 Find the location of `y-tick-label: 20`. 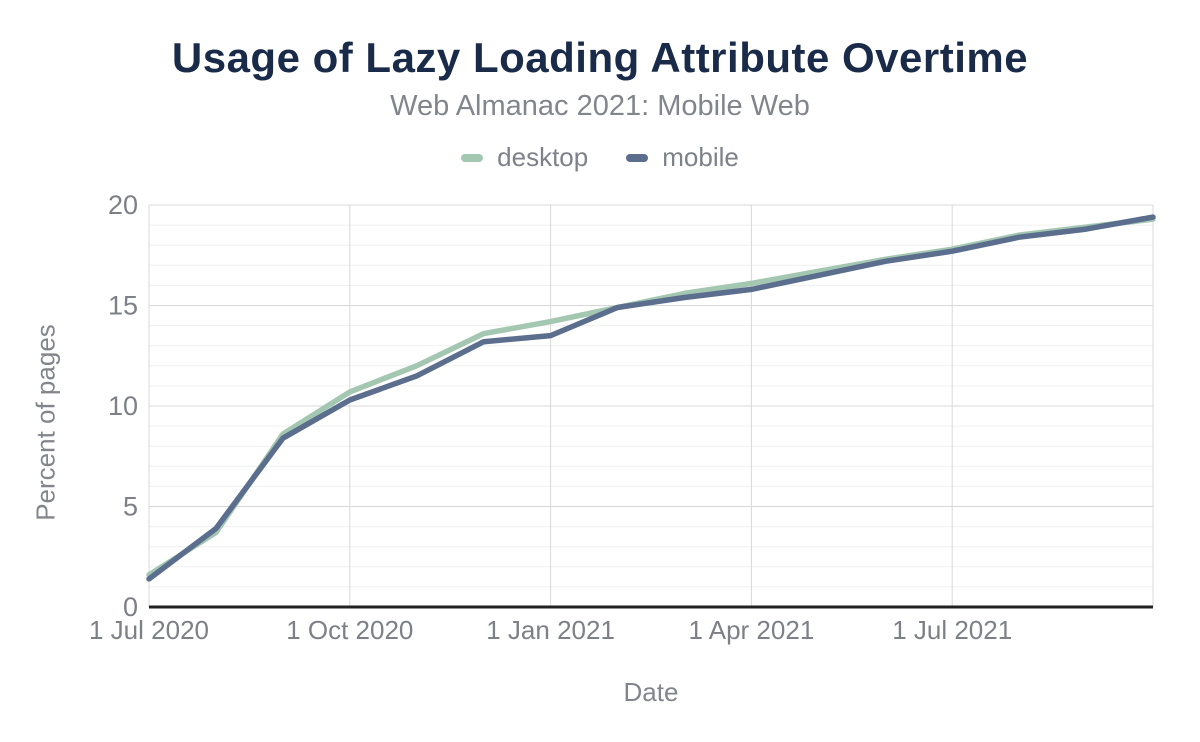

y-tick-label: 20 is located at coordinates (123, 205).